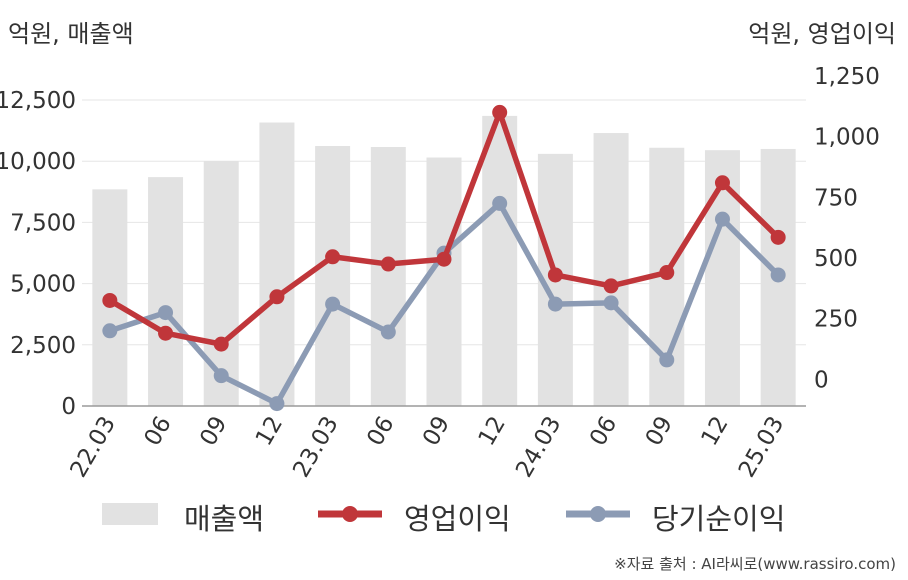  Describe the element at coordinates (821, 380) in the screenshot. I see `right-tick-label: 0` at that location.